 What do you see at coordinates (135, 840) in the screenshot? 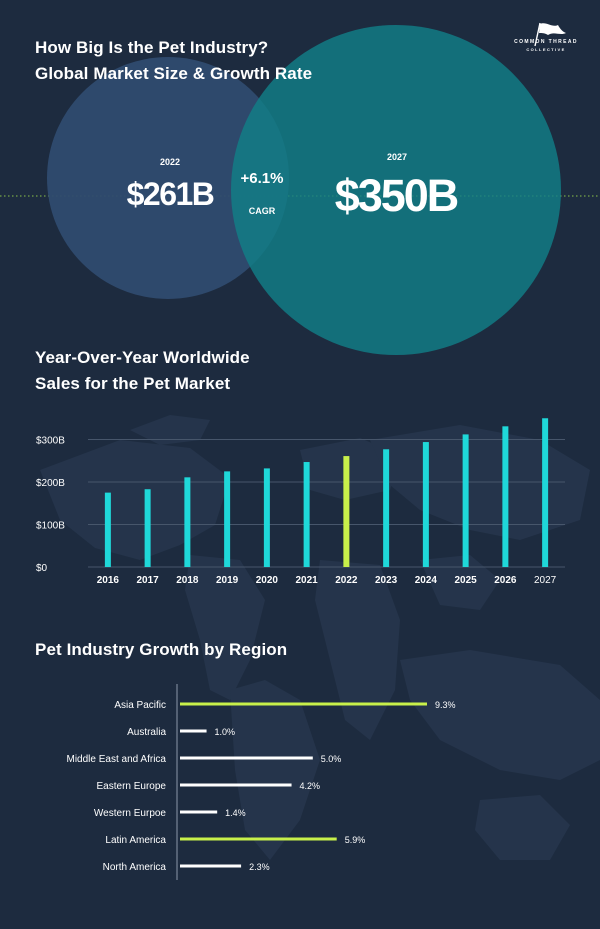
I see `region-label: Latin America` at bounding box center [135, 840].